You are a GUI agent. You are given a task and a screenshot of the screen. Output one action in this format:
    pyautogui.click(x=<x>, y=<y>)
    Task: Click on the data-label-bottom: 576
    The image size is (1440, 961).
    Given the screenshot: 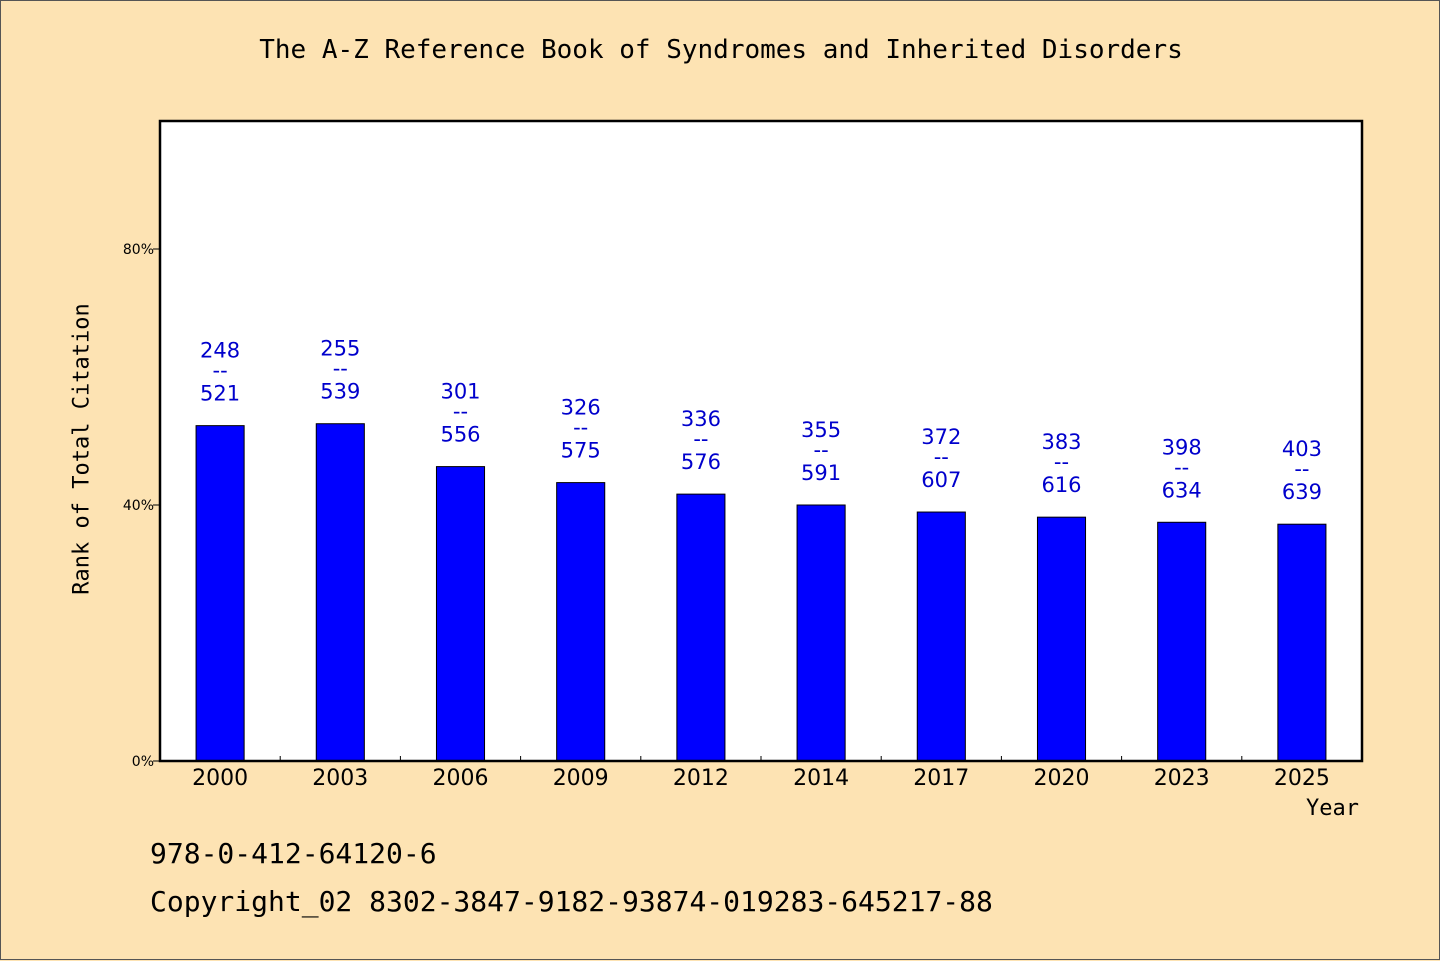 What is the action you would take?
    pyautogui.click(x=701, y=462)
    